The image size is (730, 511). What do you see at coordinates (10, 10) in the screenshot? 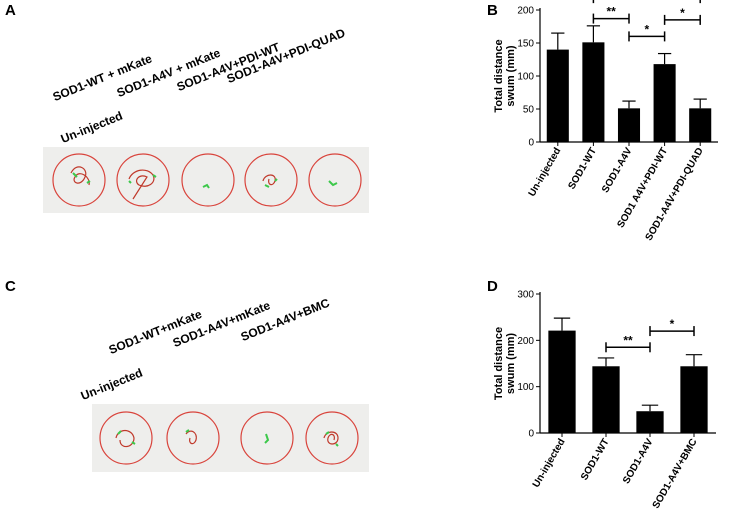
I see `panel-letter-a: A` at bounding box center [10, 10].